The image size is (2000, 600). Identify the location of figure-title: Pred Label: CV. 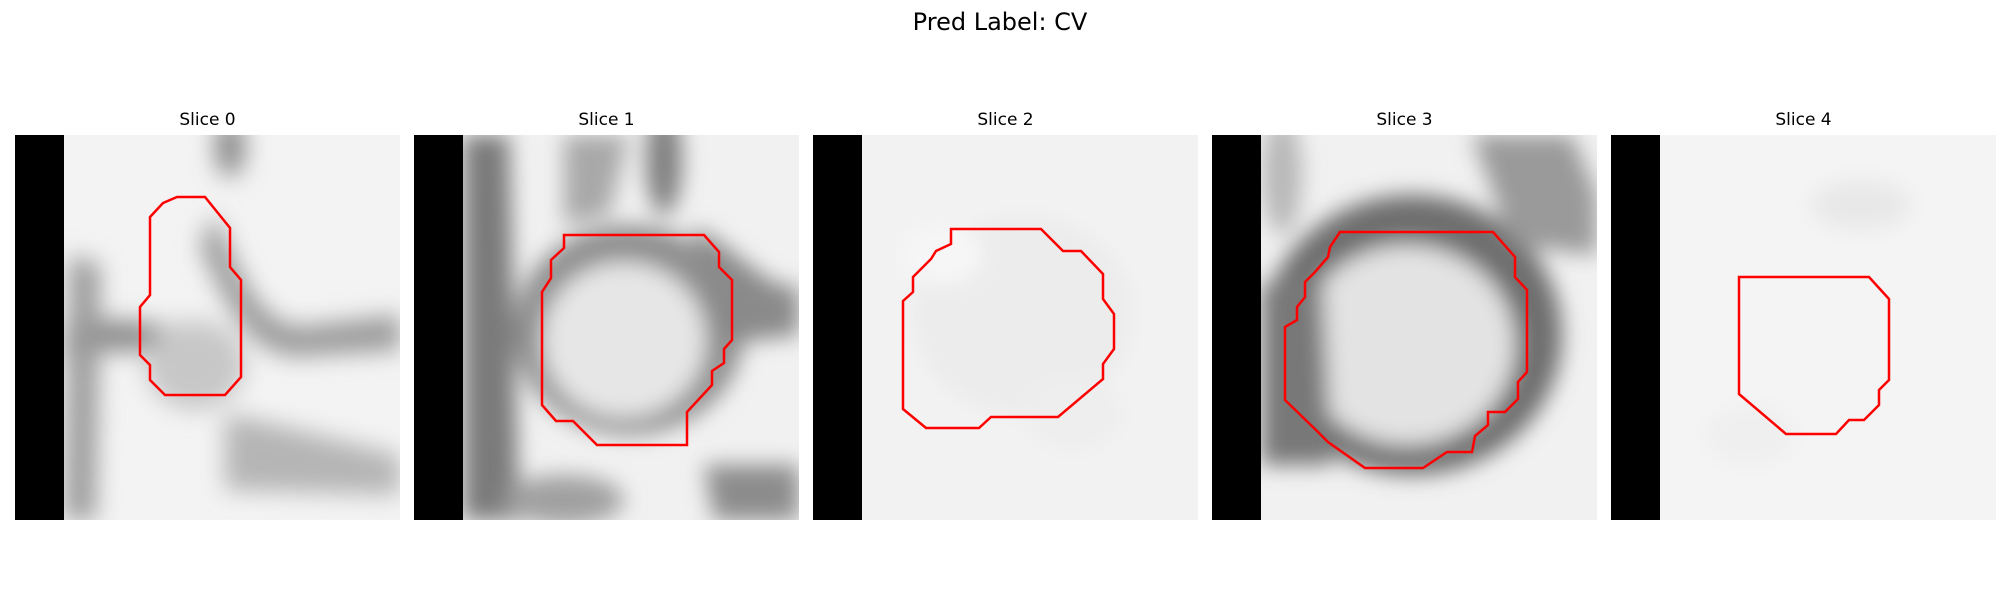
(1000, 22).